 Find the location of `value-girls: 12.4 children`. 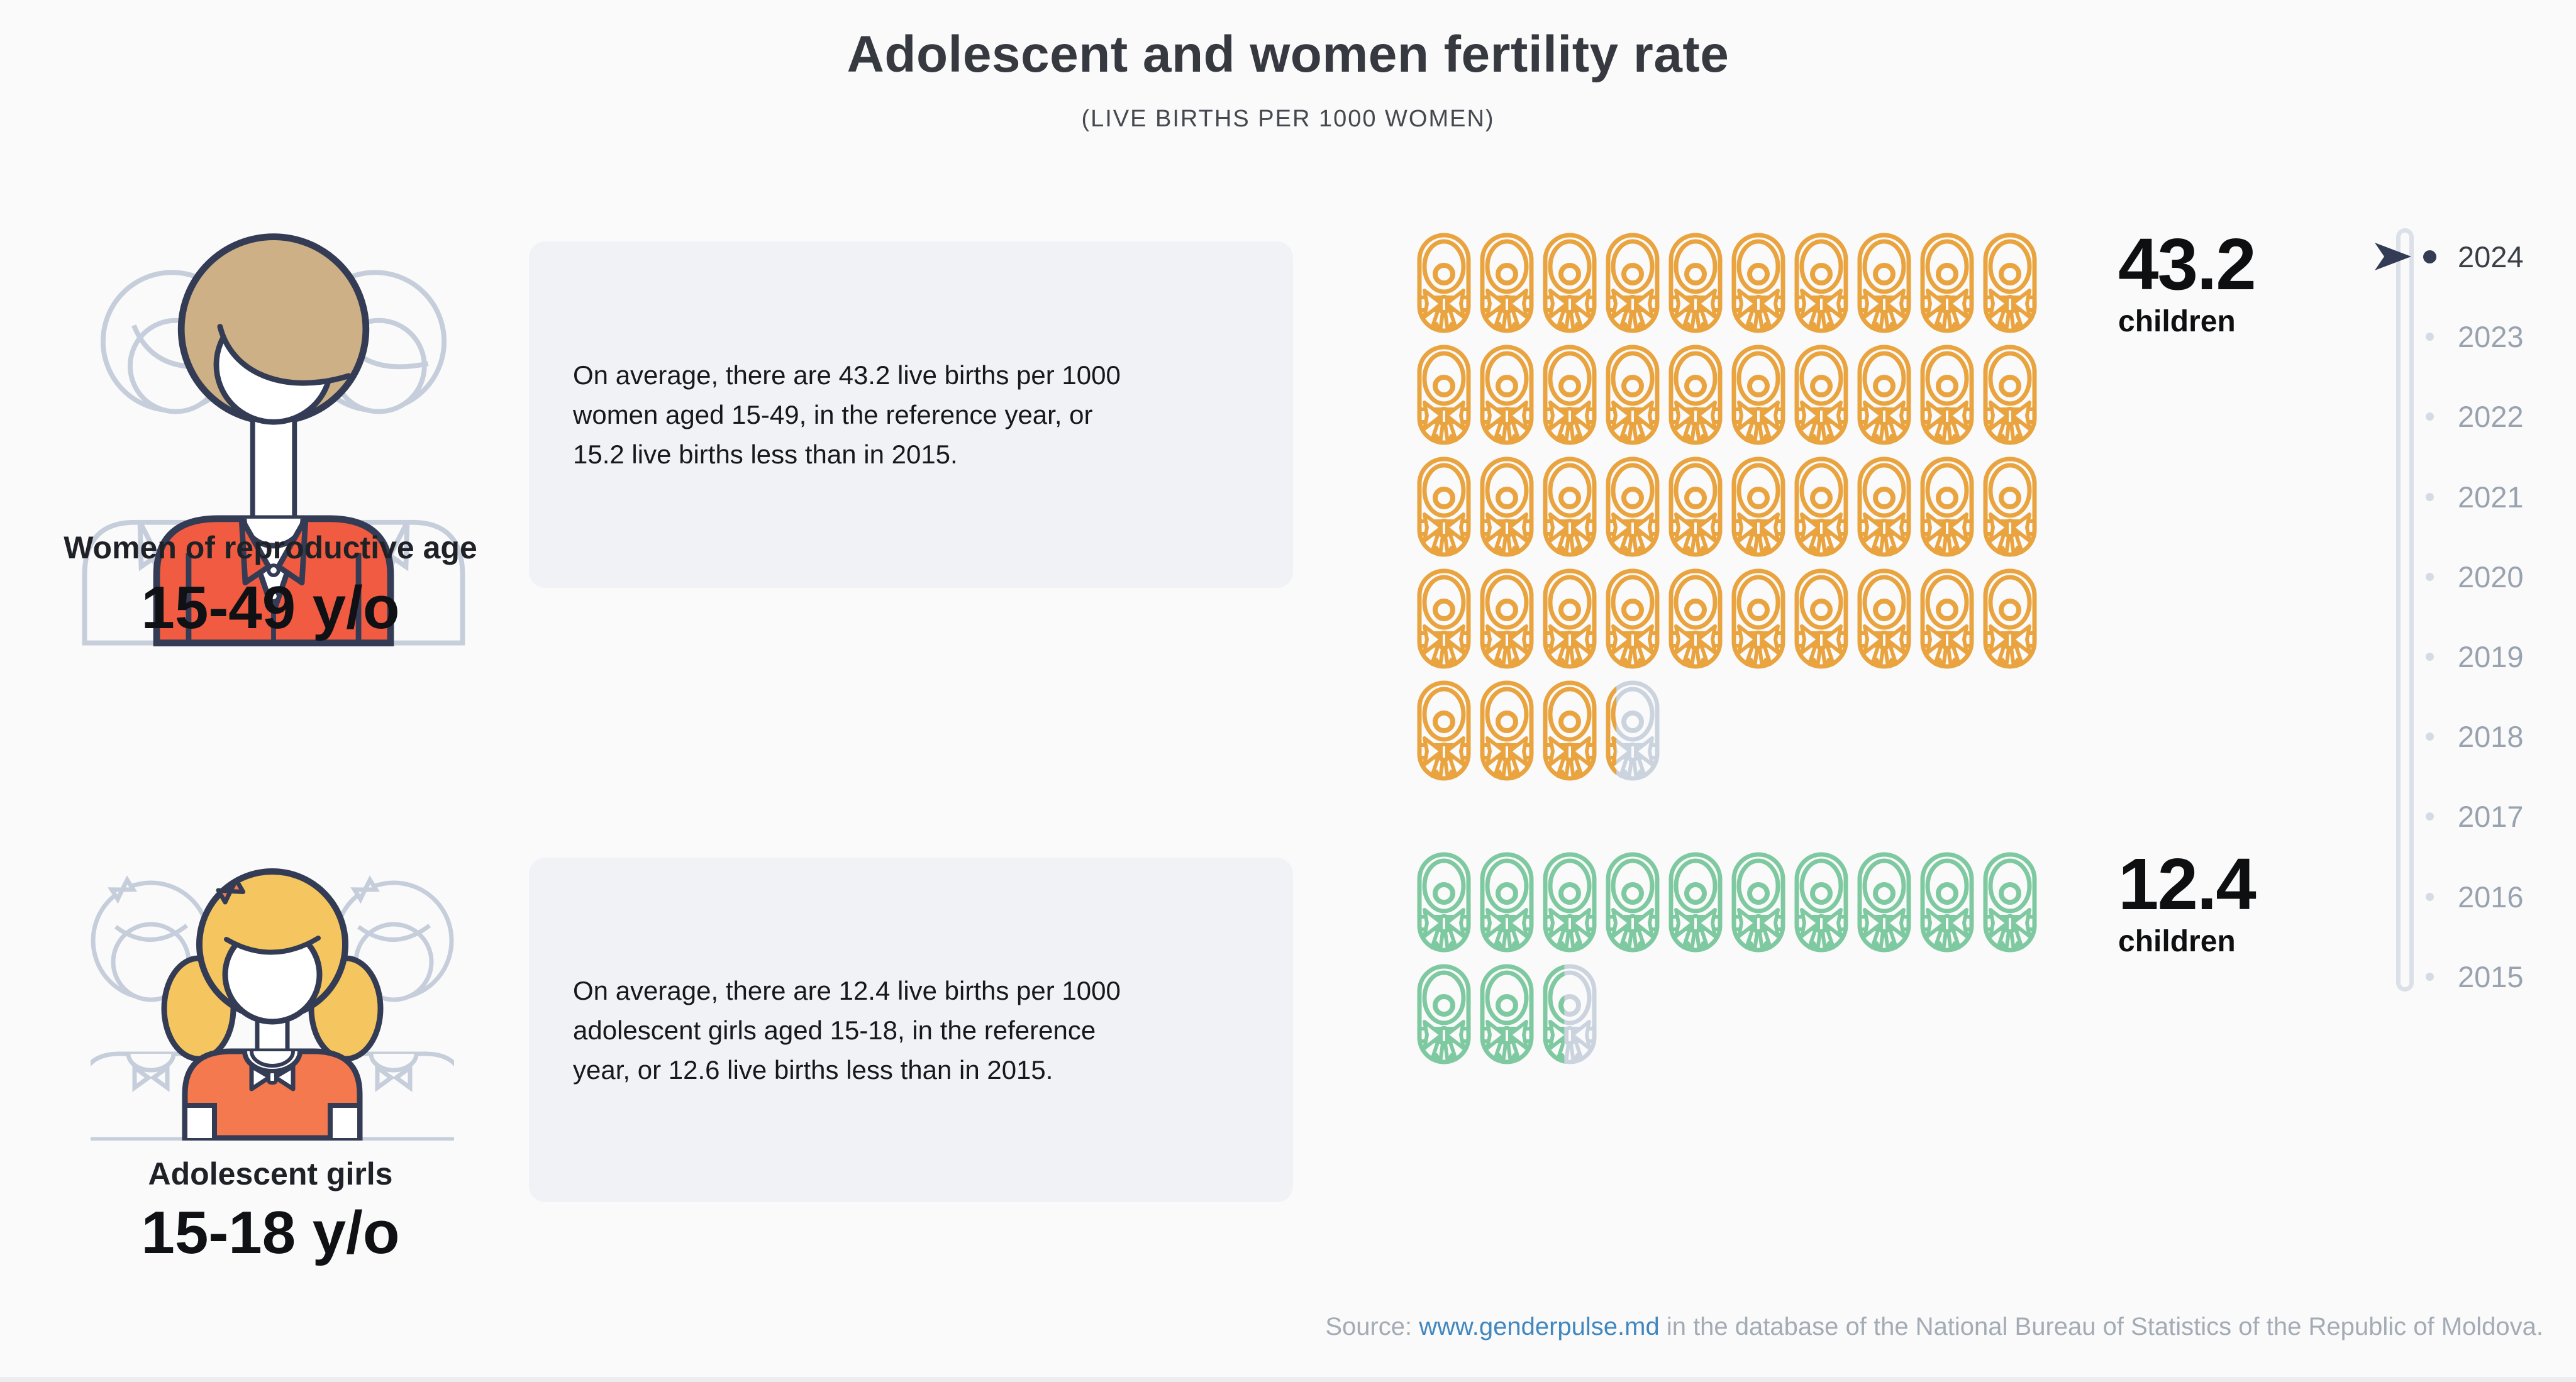

value-girls: 12.4 children is located at coordinates (2187, 901).